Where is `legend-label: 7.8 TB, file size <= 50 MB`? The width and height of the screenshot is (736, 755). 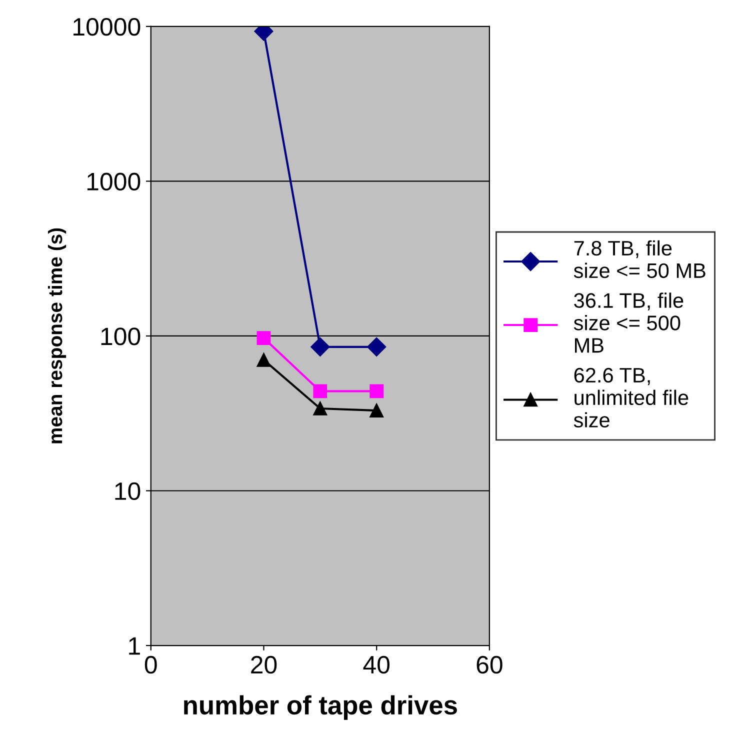 legend-label: 7.8 TB, file size <= 50 MB is located at coordinates (640, 259).